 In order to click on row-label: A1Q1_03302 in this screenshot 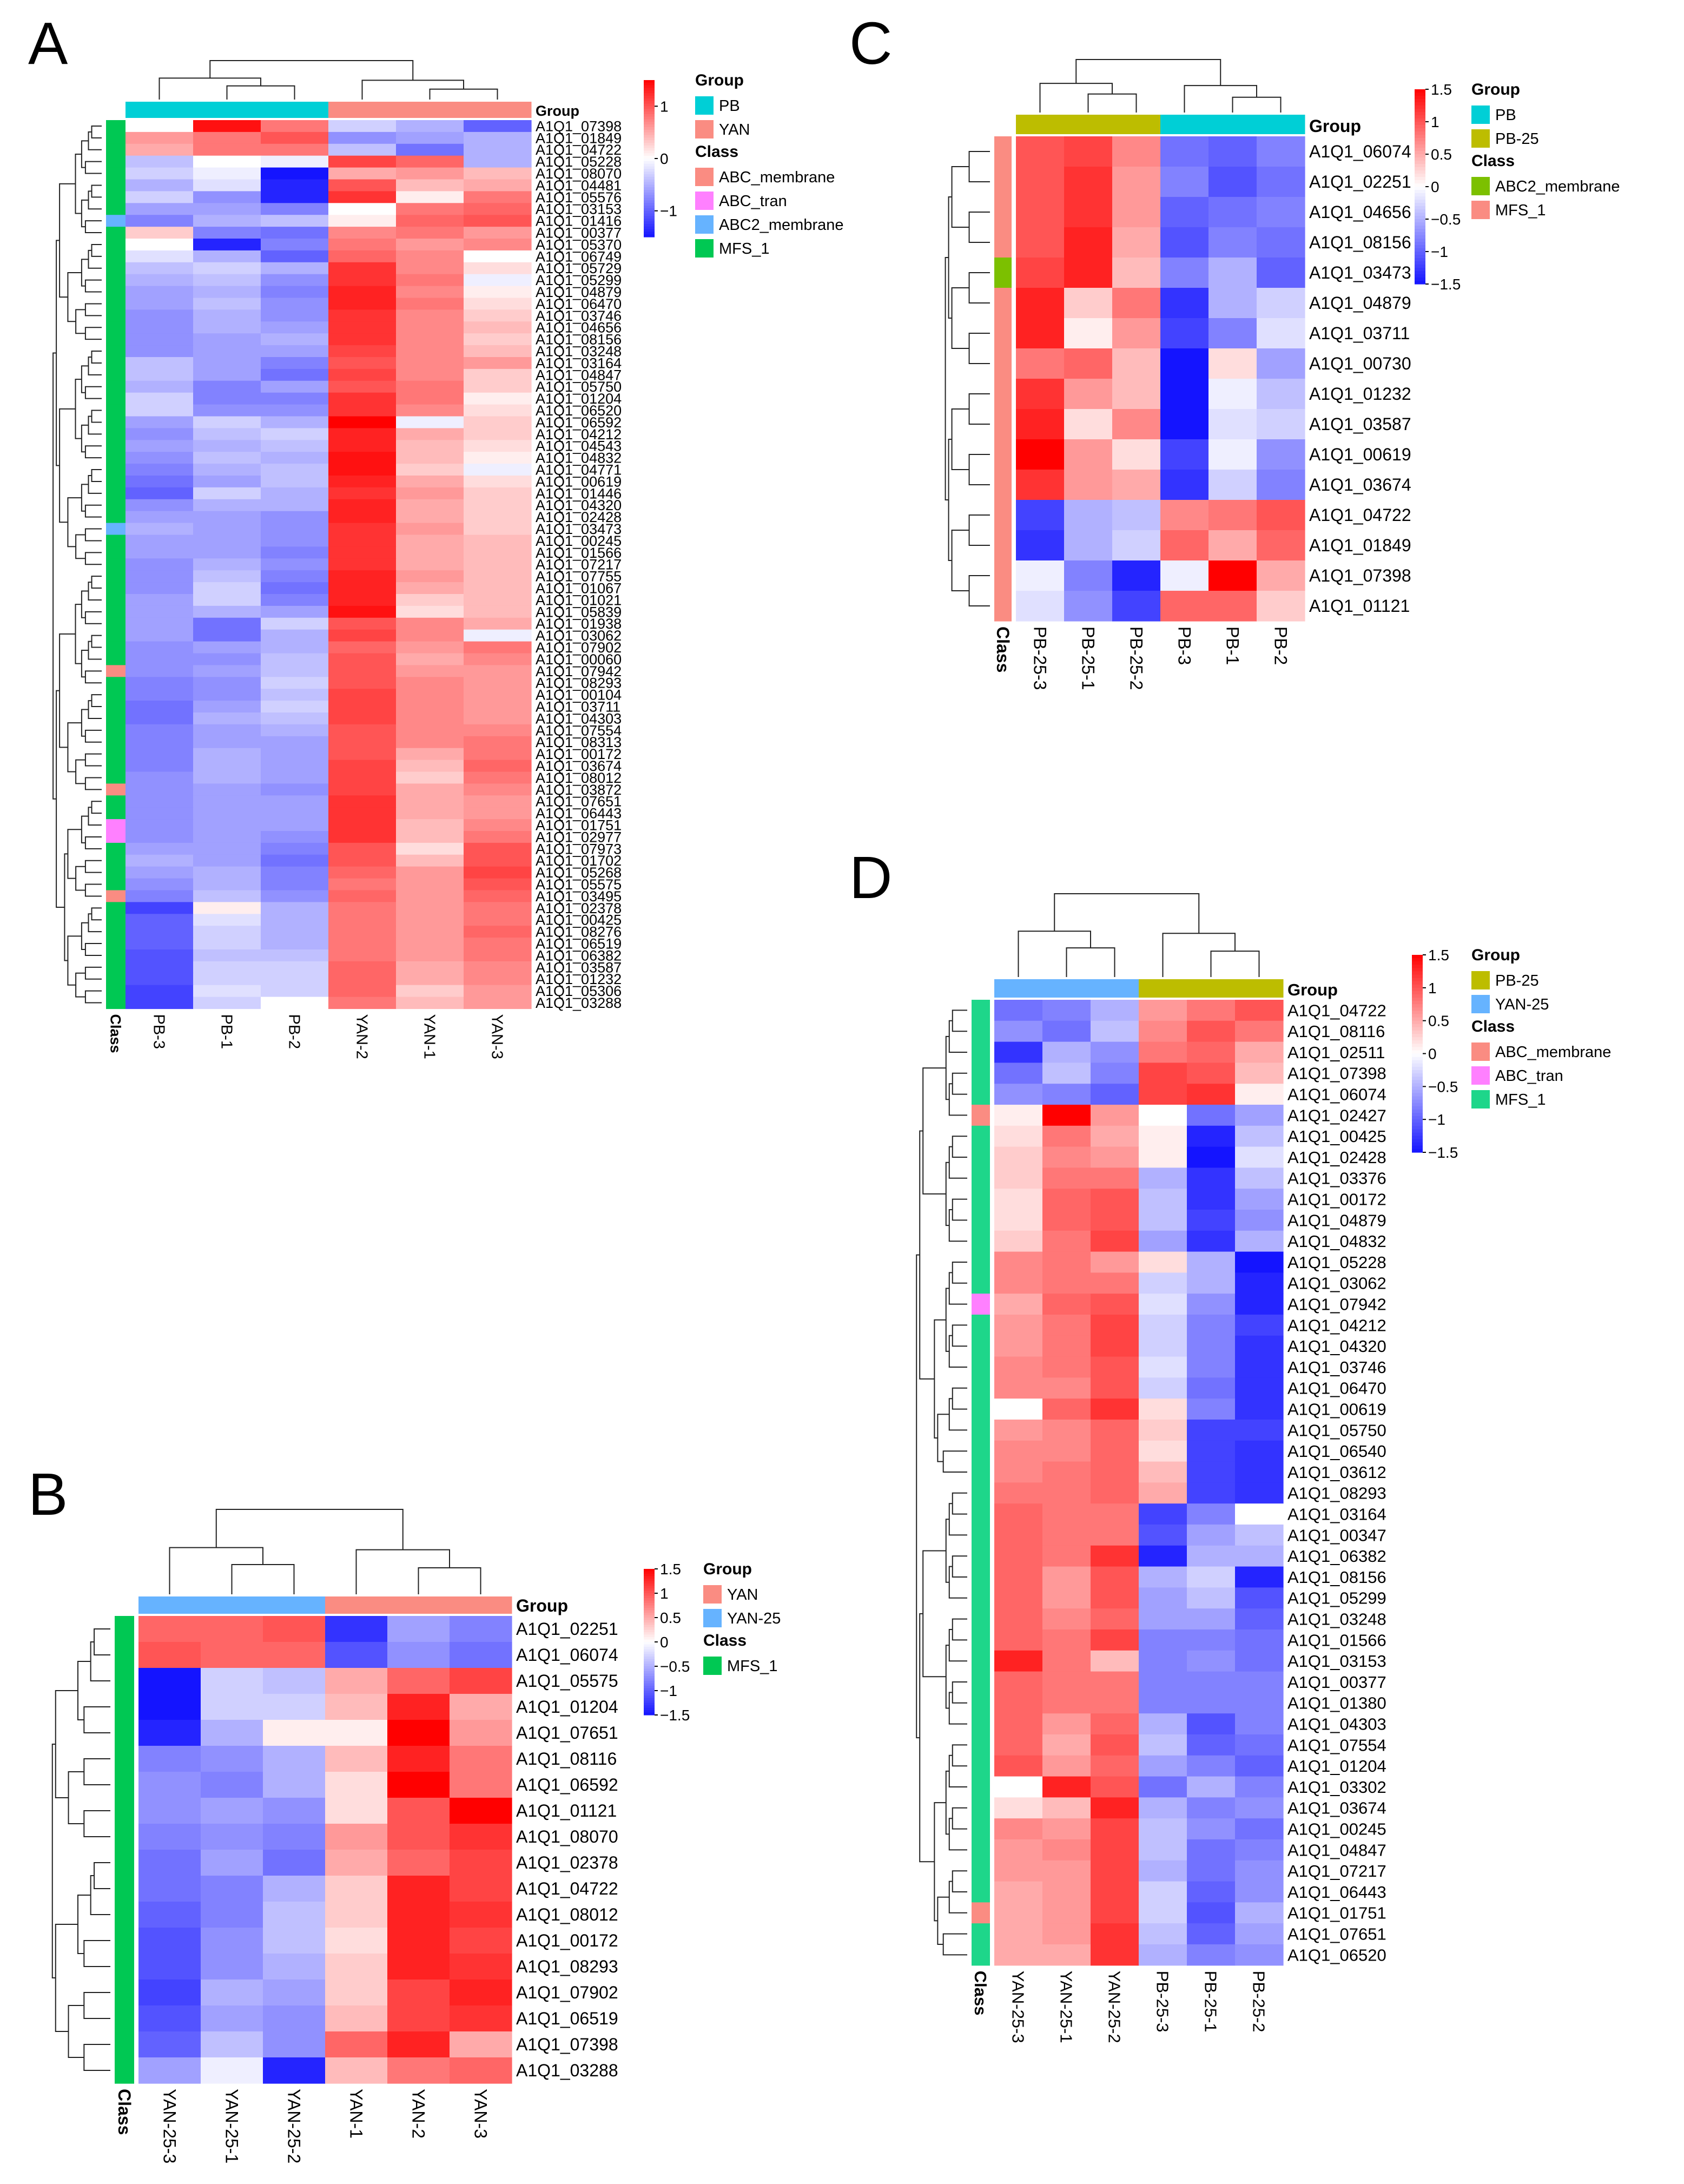, I will do `click(1336, 1787)`.